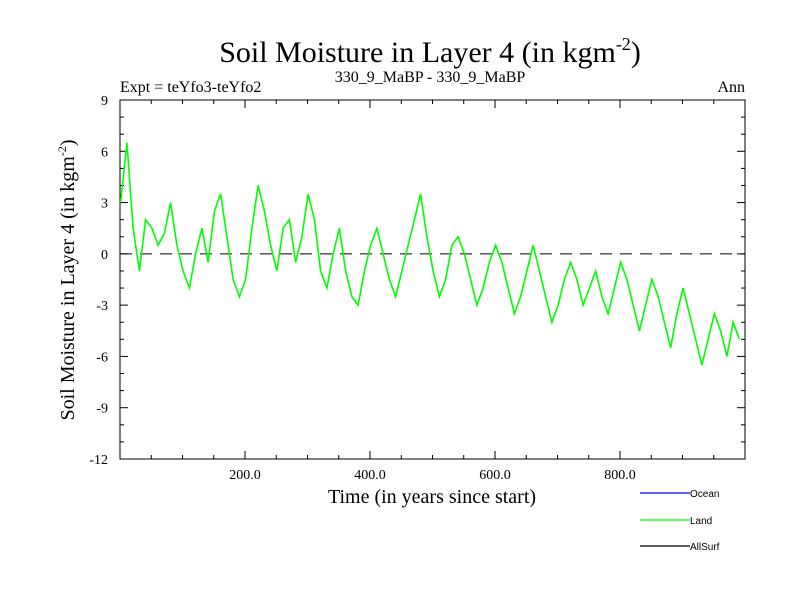 The image size is (800, 600). What do you see at coordinates (620, 475) in the screenshot?
I see `x-tick-label: 800.0` at bounding box center [620, 475].